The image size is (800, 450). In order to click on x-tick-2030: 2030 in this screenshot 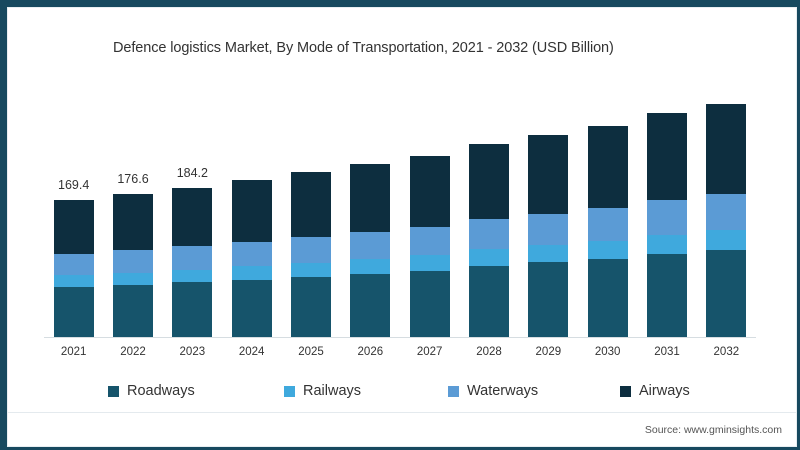, I will do `click(607, 352)`.